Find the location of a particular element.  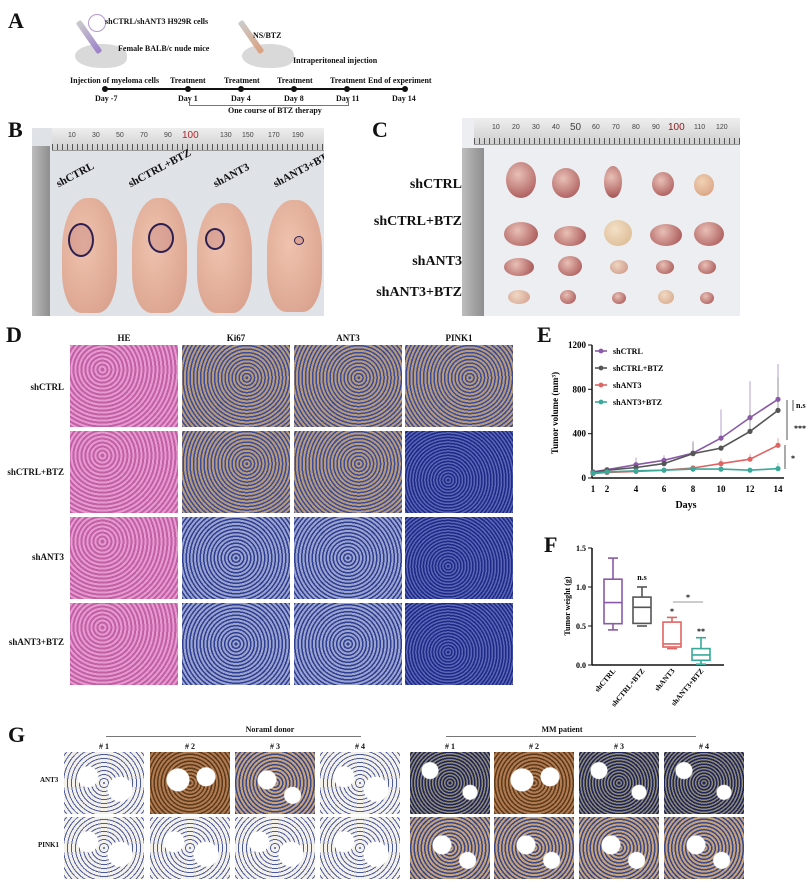

series-shctrl is located at coordinates (685, 435).